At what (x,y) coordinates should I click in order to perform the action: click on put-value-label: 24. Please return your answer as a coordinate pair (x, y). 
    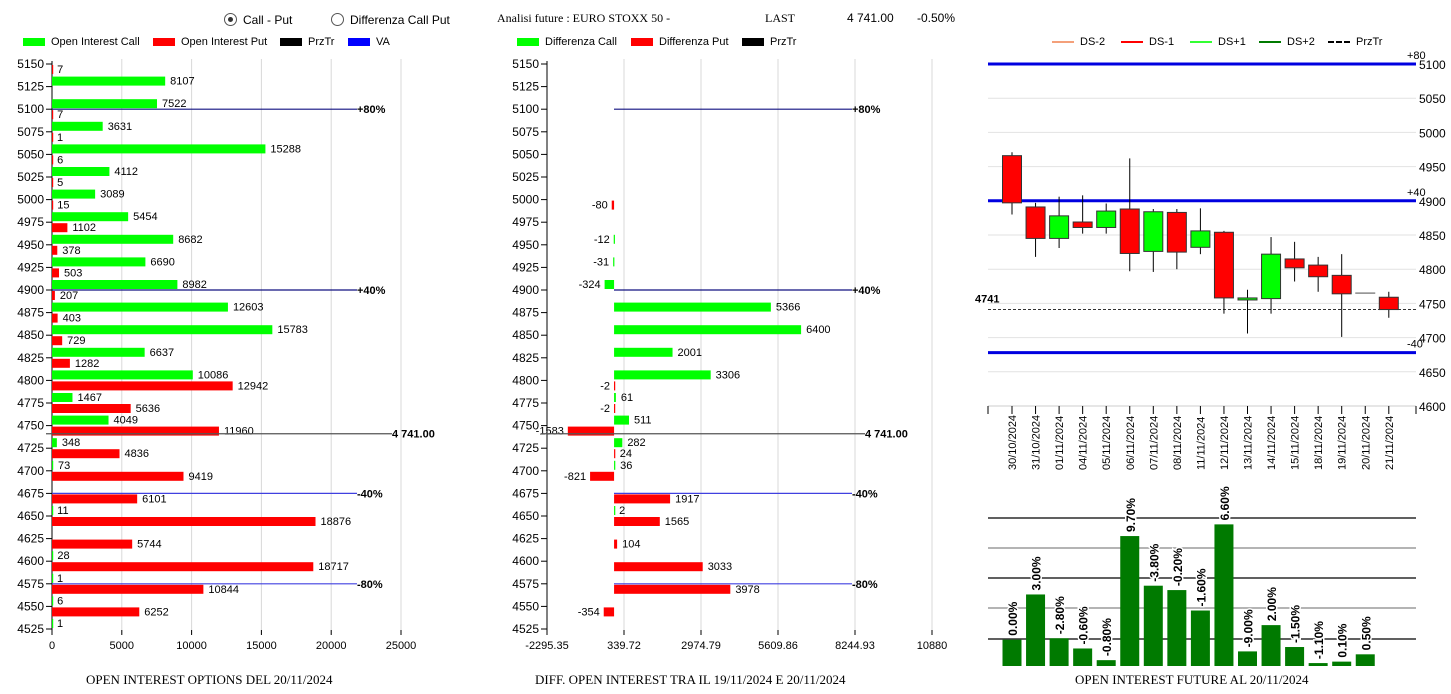
    Looking at the image, I should click on (626, 454).